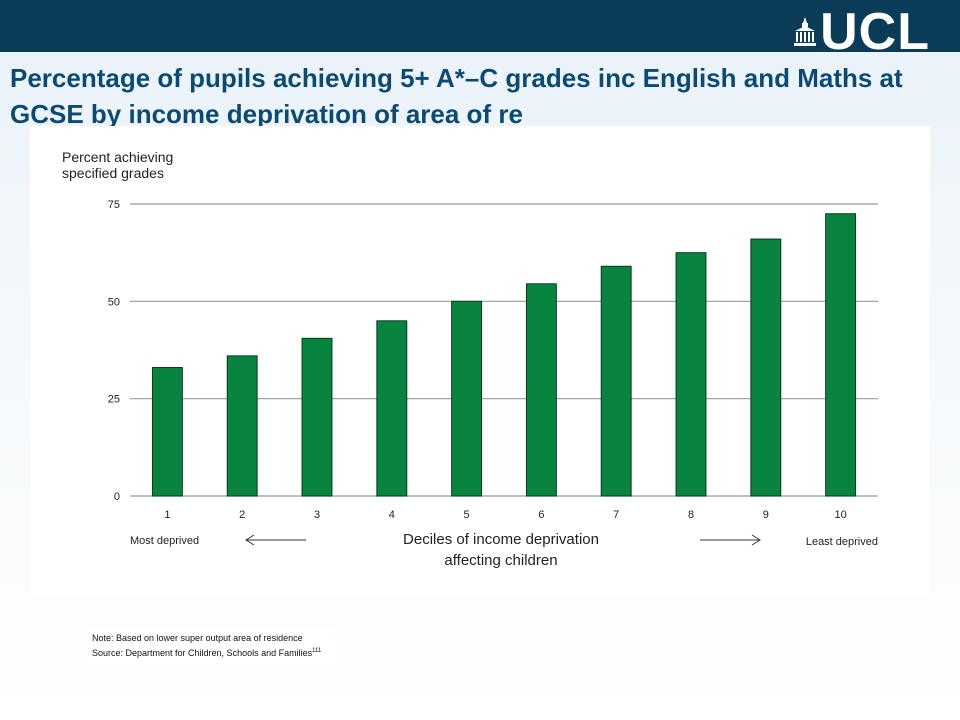 The width and height of the screenshot is (960, 720). Describe the element at coordinates (117, 157) in the screenshot. I see `y-axis-title-line: Percent achieving` at that location.